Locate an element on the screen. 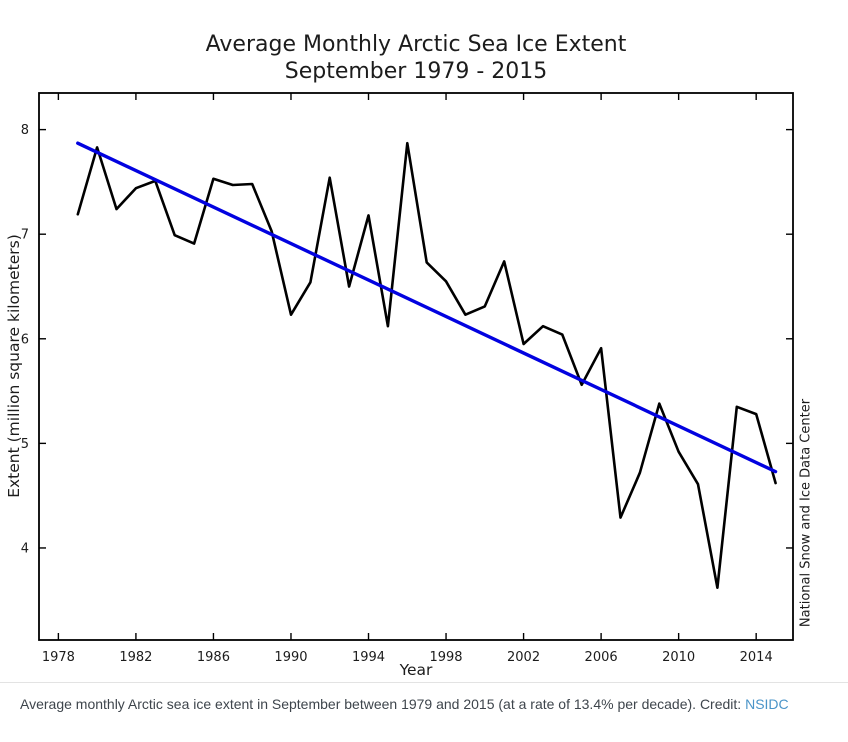 The image size is (848, 742). y-axis-tick-label: 4 is located at coordinates (25, 548).